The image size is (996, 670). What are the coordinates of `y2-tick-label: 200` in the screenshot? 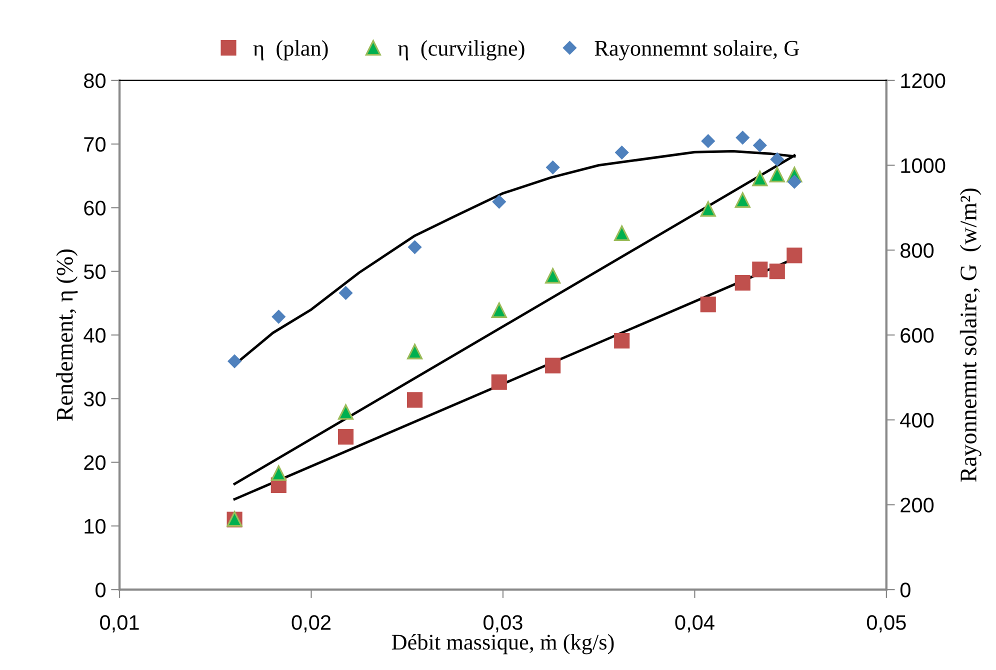 It's located at (917, 505).